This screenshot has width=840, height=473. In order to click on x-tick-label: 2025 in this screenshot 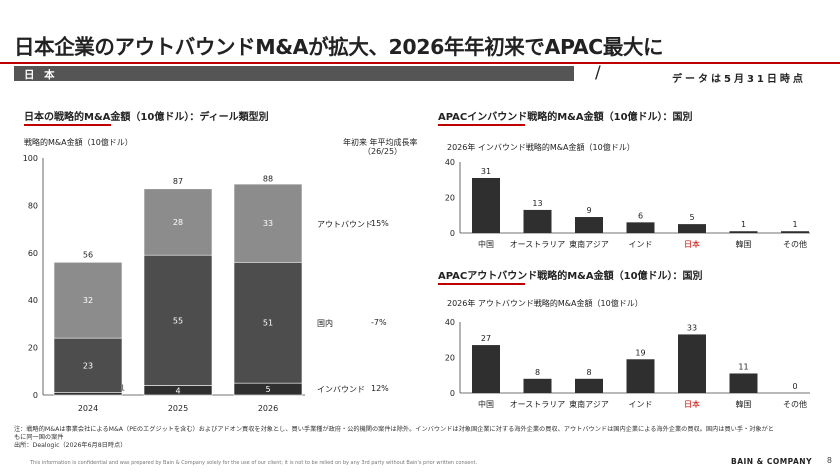, I will do `click(178, 408)`.